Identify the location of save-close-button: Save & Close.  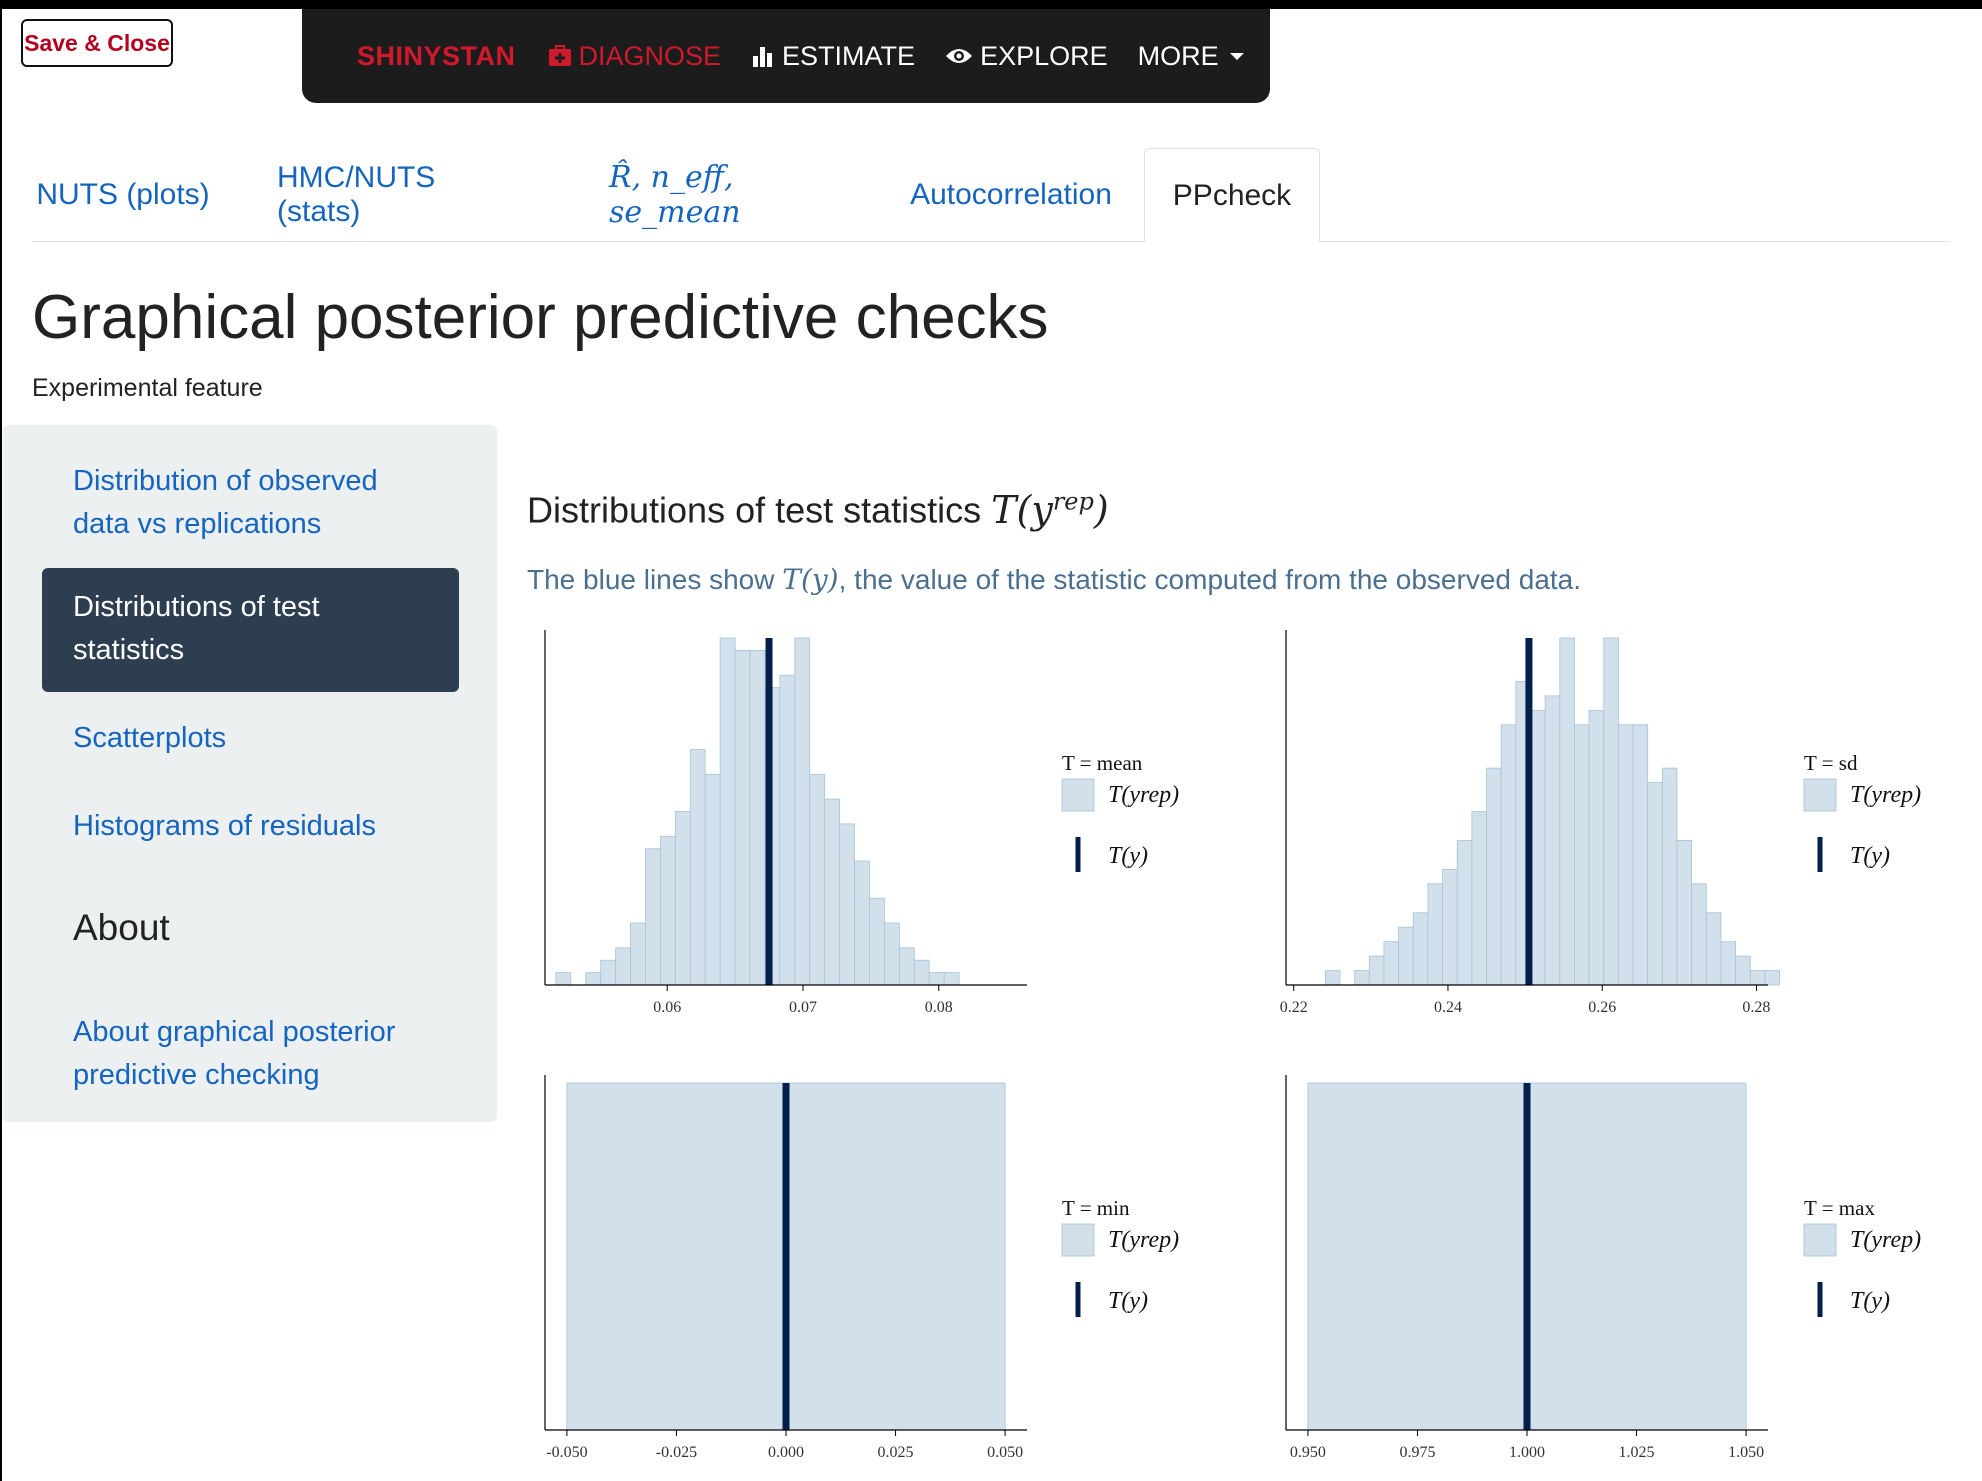
(97, 43).